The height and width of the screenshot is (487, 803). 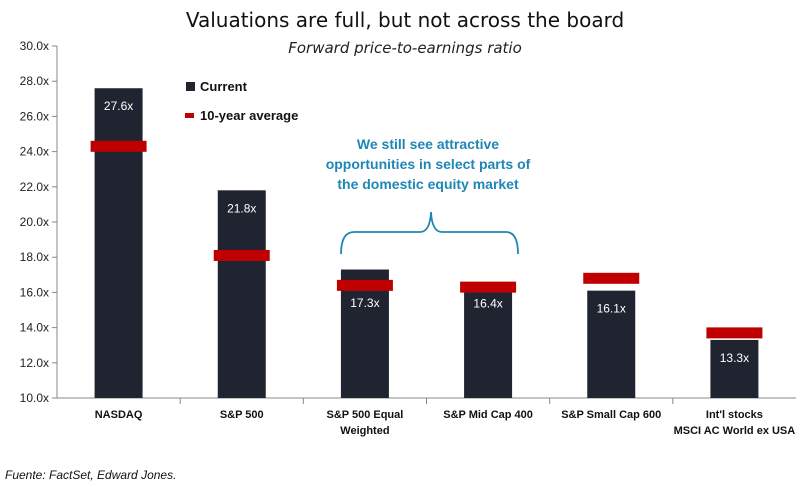 What do you see at coordinates (119, 415) in the screenshot?
I see `x-category-label: NASDAQ` at bounding box center [119, 415].